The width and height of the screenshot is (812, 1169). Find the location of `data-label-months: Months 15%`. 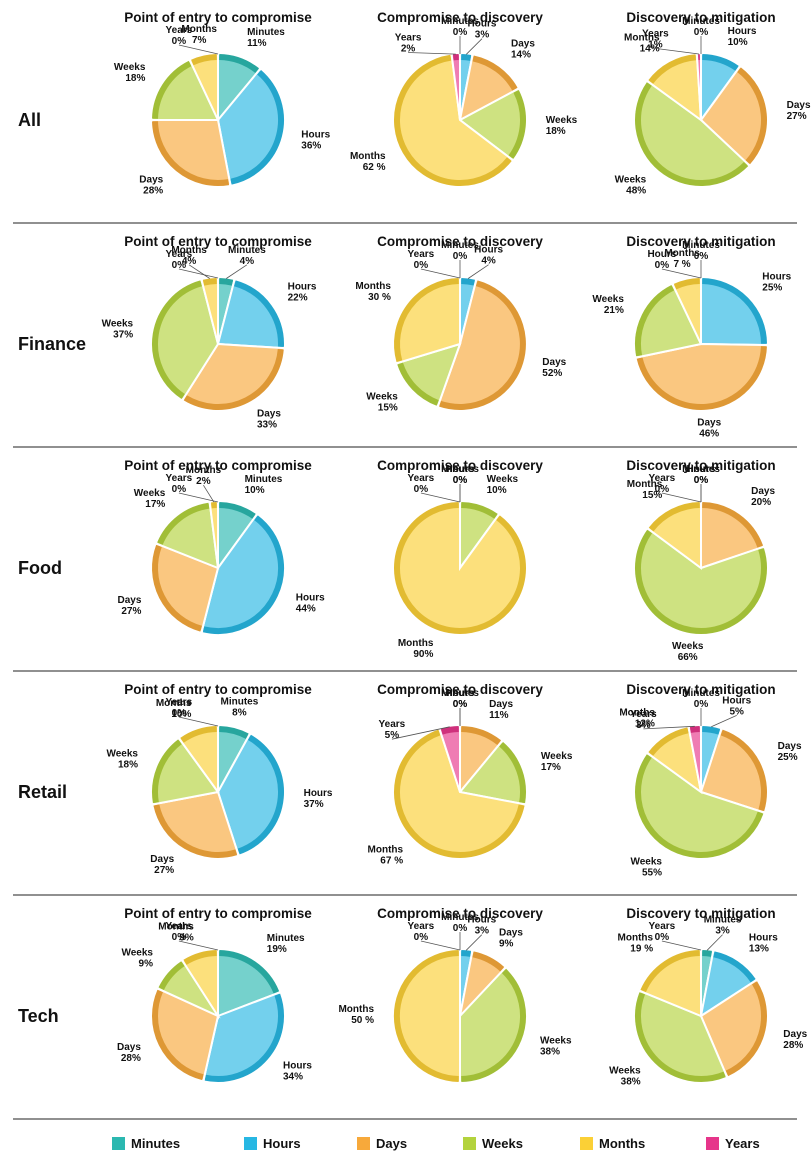

data-label-months: Months 15% is located at coordinates (645, 490).